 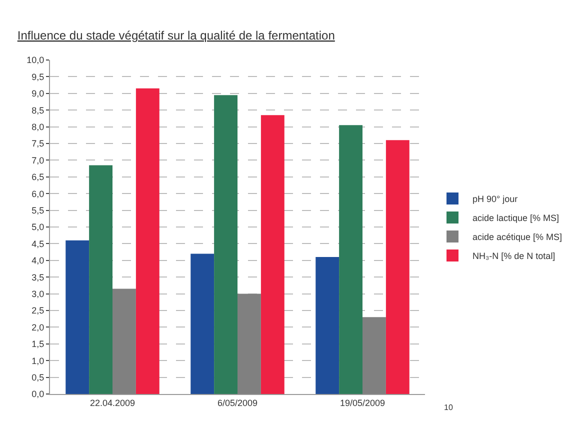 What do you see at coordinates (363, 403) in the screenshot?
I see `x-tick-label: 19/05/2009` at bounding box center [363, 403].